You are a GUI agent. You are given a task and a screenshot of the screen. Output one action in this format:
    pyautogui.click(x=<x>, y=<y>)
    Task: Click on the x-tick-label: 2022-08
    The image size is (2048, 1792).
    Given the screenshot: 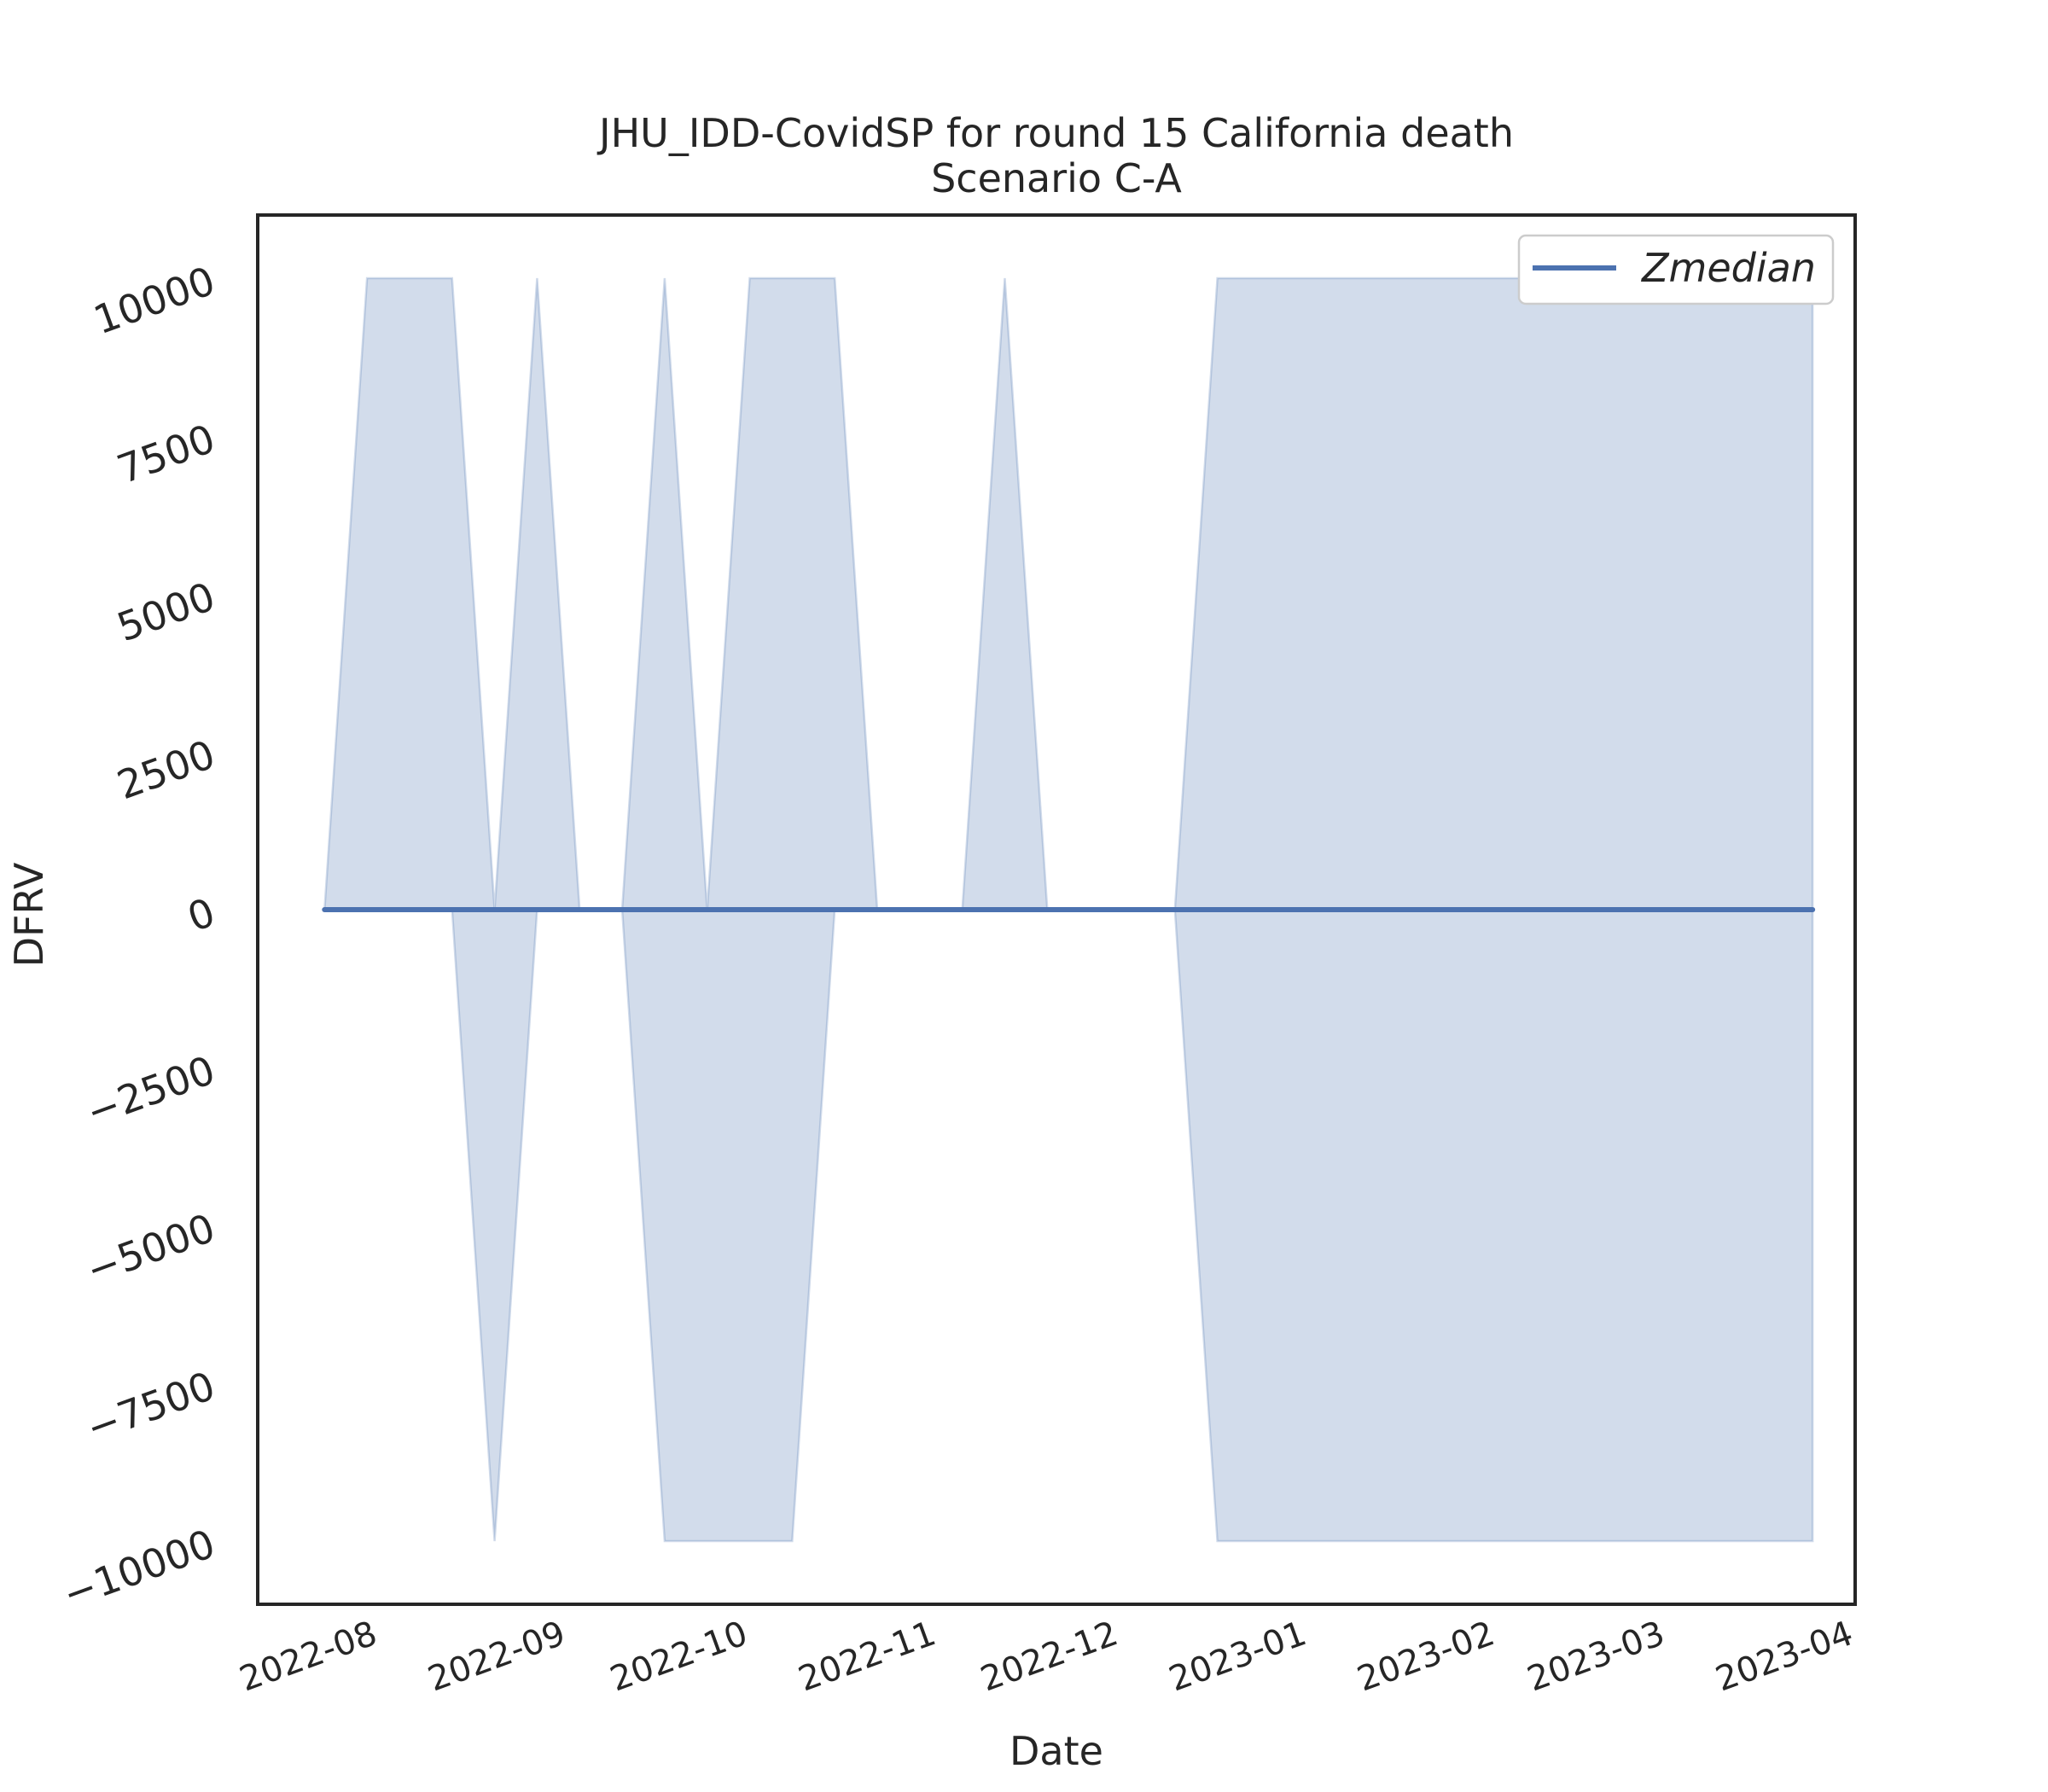 What is the action you would take?
    pyautogui.click(x=308, y=1656)
    